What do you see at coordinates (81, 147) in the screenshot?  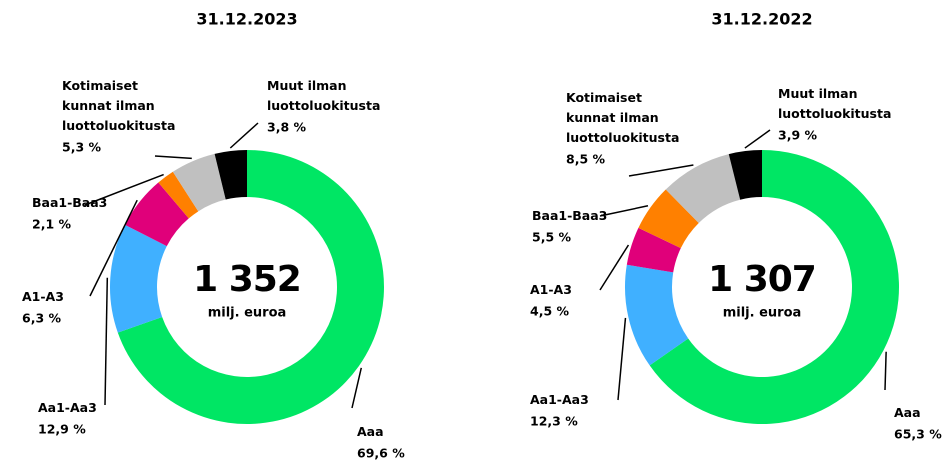 I see `segment-value: 5,3 %` at bounding box center [81, 147].